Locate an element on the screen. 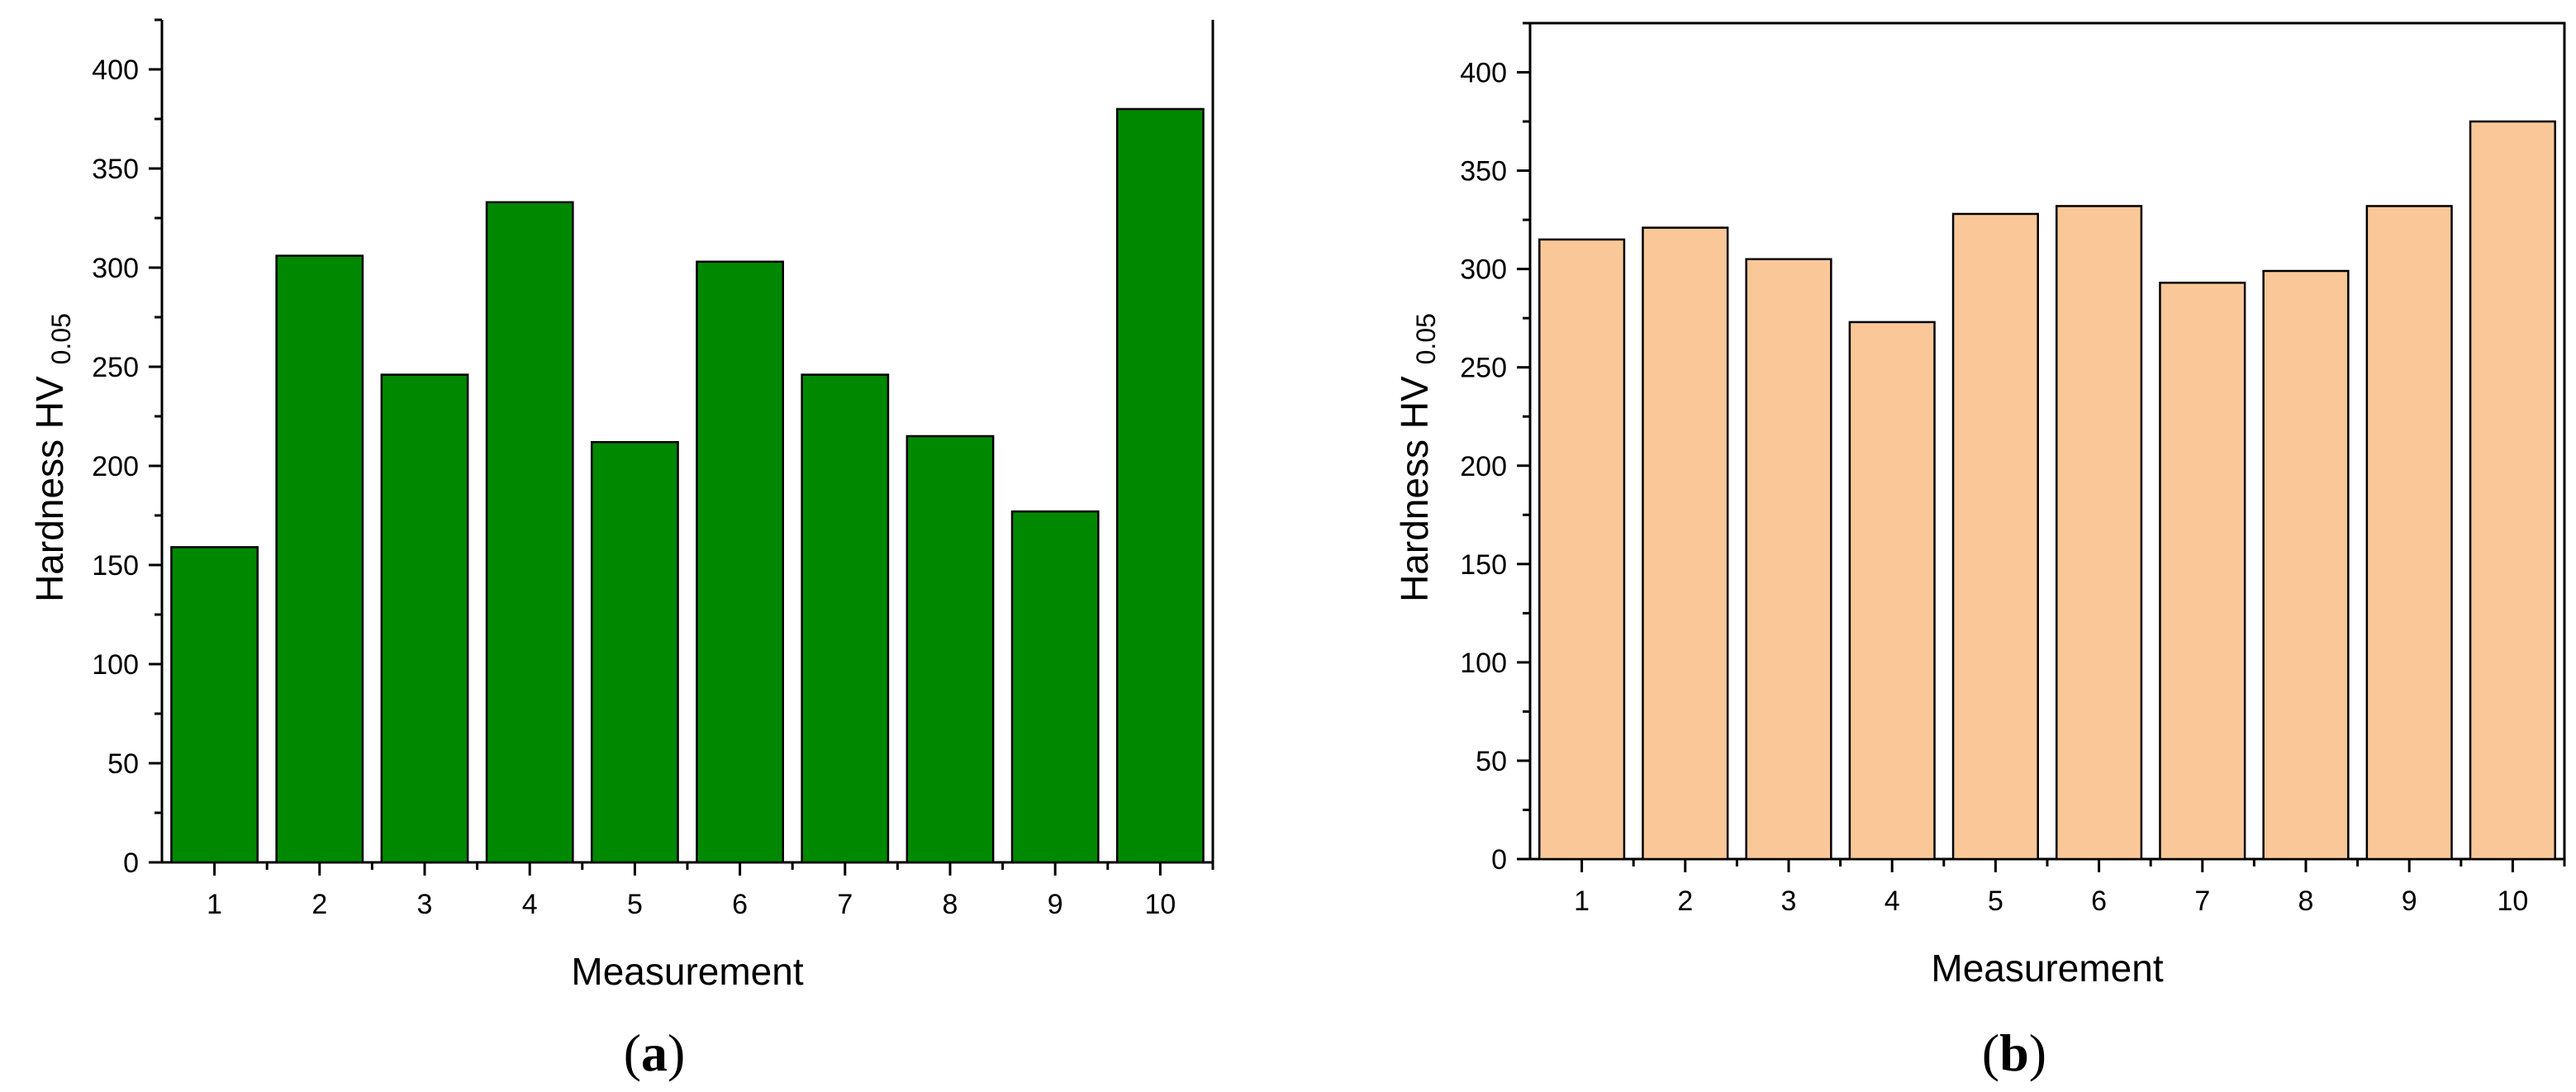 The width and height of the screenshot is (2576, 1092). panel-label-letter: a is located at coordinates (654, 1052).